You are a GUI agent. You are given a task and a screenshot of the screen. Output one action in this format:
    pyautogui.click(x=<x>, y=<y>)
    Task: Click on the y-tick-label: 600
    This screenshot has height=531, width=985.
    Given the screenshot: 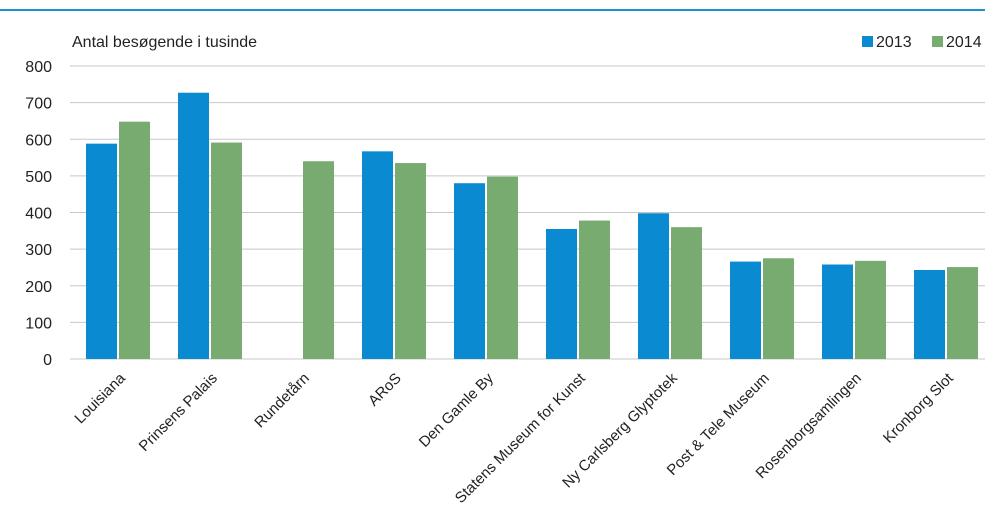 What is the action you would take?
    pyautogui.click(x=38, y=140)
    